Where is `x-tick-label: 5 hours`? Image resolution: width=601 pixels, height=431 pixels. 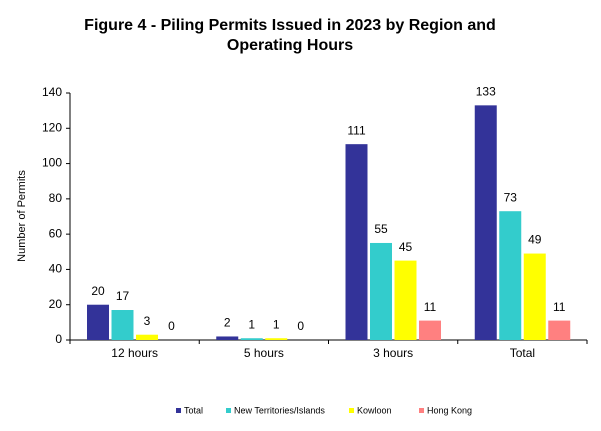 x-tick-label: 5 hours is located at coordinates (264, 353).